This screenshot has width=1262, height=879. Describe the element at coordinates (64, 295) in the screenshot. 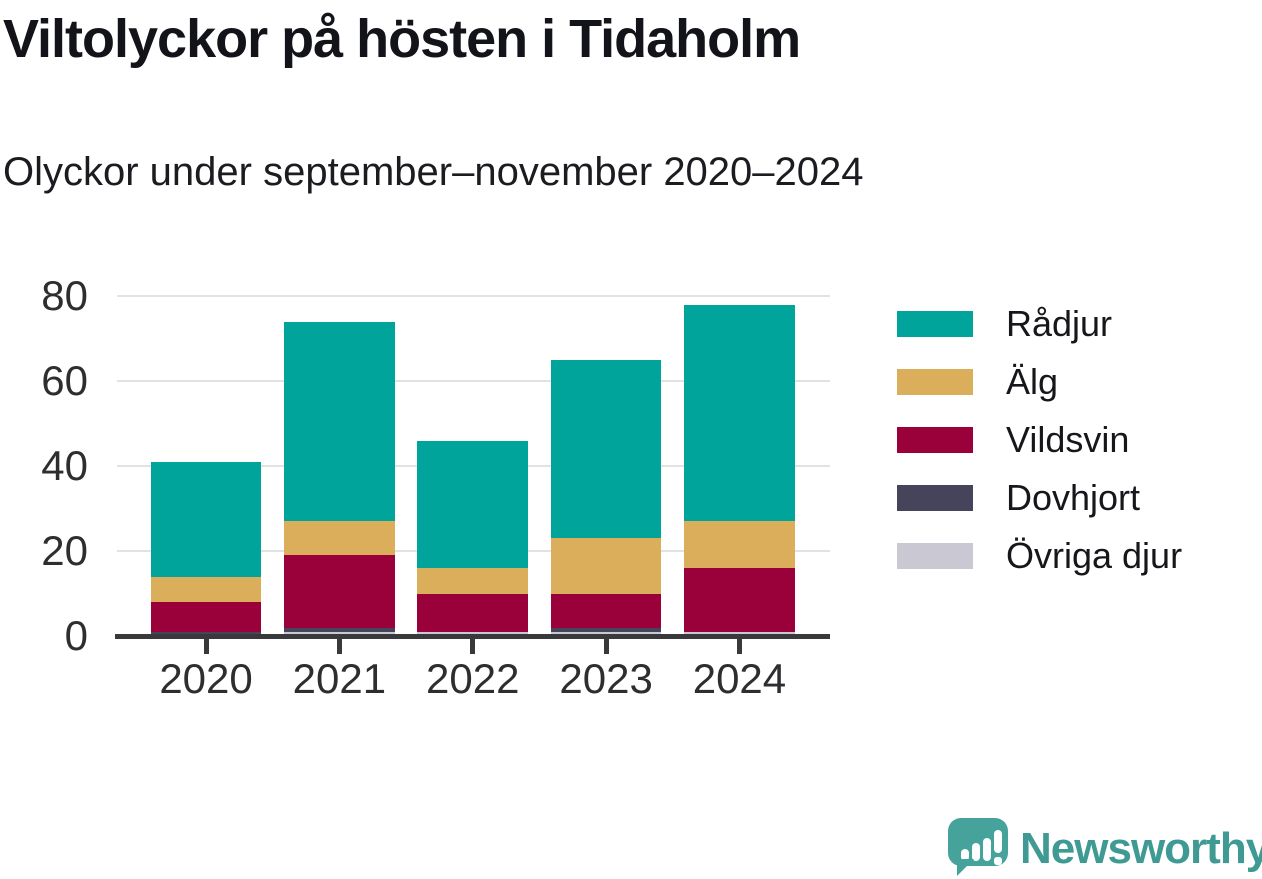

I see `y-axis-label-80: 80` at that location.